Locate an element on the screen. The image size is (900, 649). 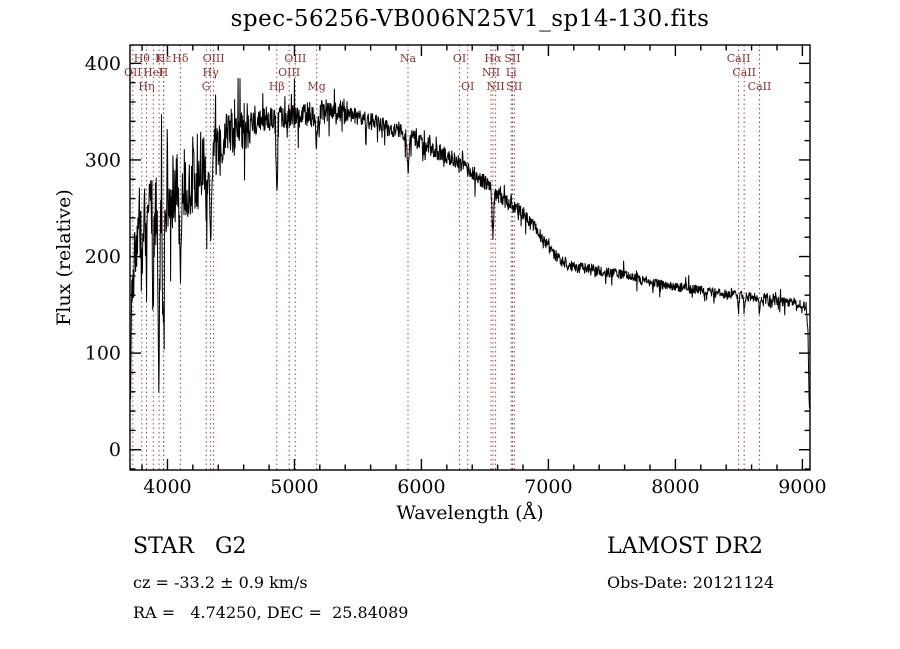
obs-date-text: Obs-Date: 20121124 is located at coordinates (691, 582).